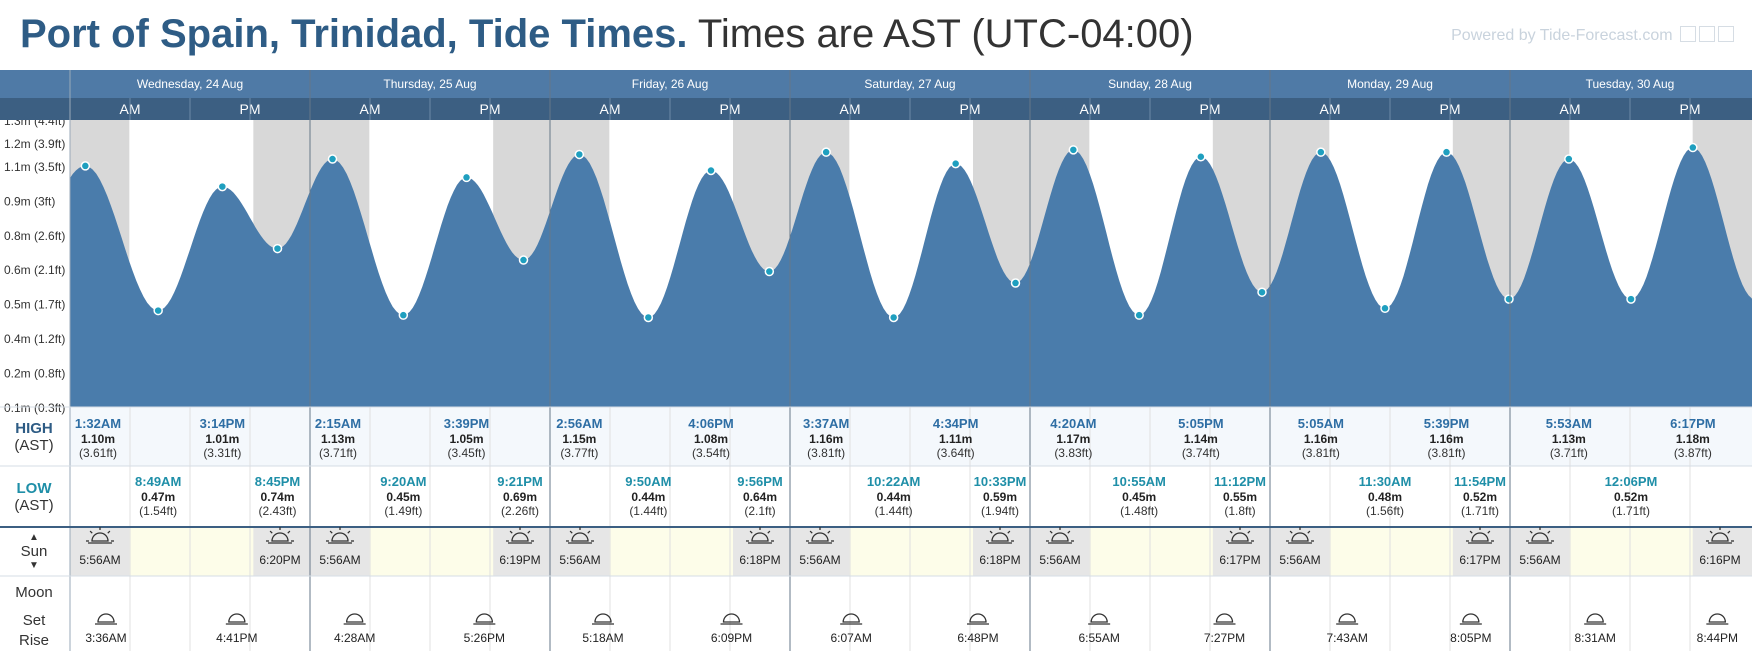  Describe the element at coordinates (909, 84) in the screenshot. I see `day-header: Saturday, 27 Aug` at that location.